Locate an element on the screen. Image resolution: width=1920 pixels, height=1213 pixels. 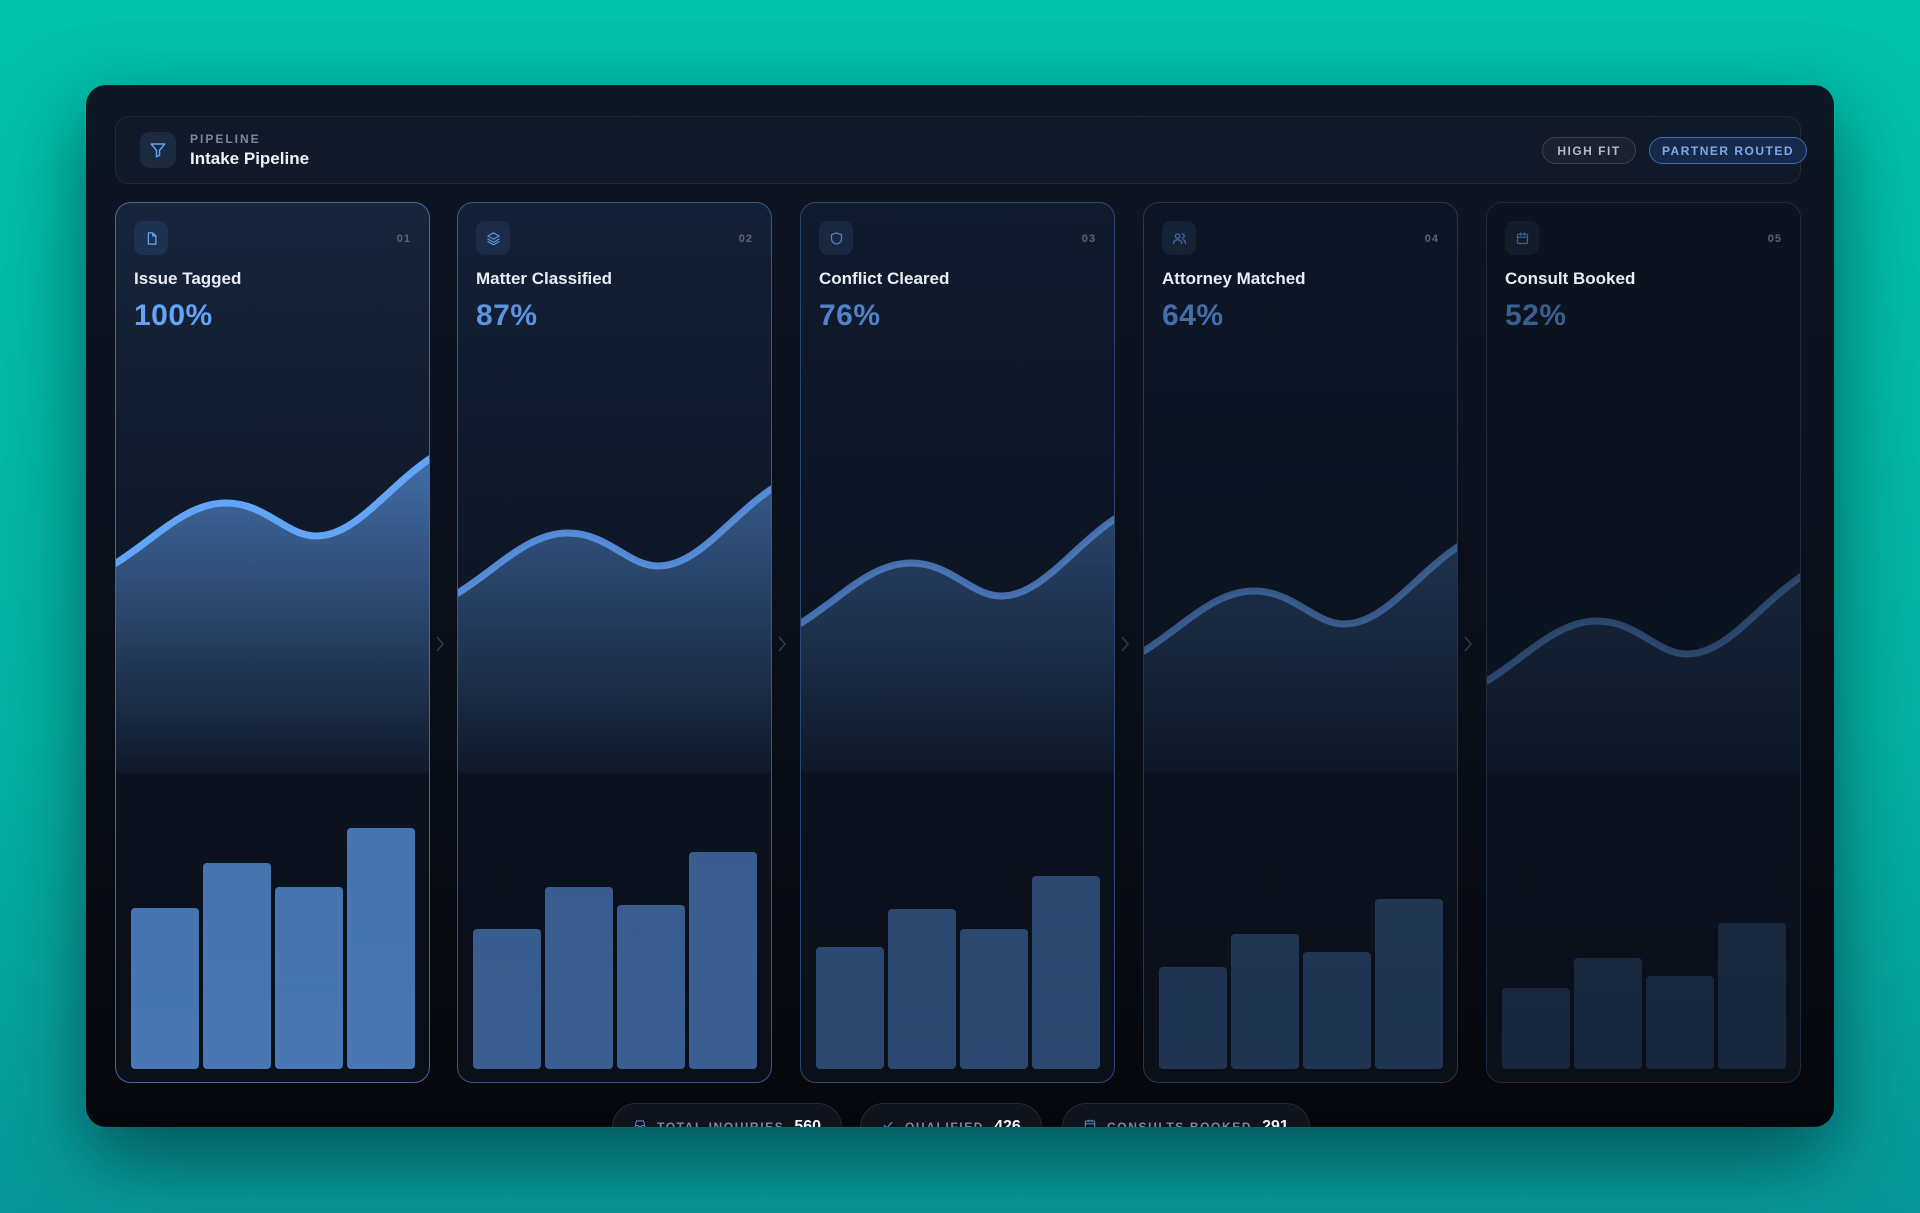
badge-partner-routed: PARTNER ROUTED is located at coordinates (1728, 150).